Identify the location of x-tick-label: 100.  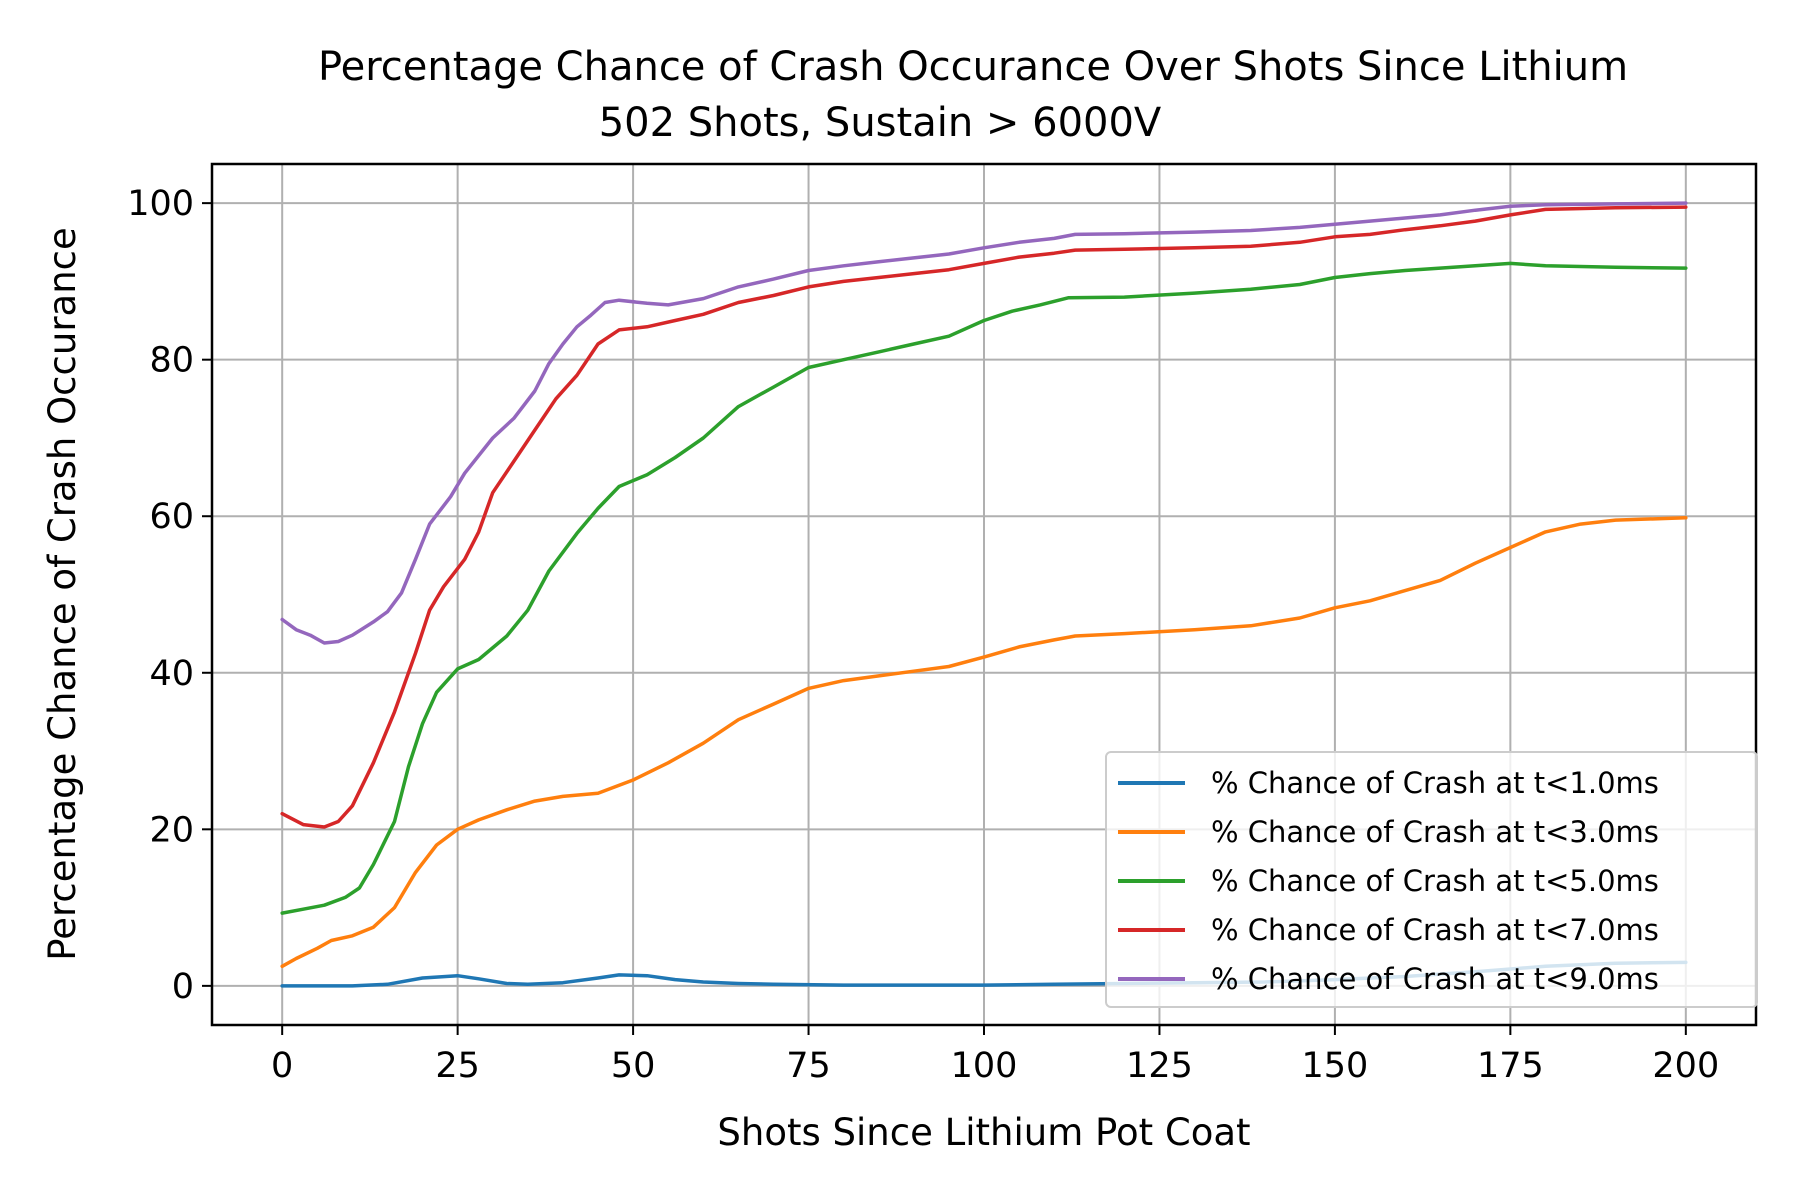
(984, 1066).